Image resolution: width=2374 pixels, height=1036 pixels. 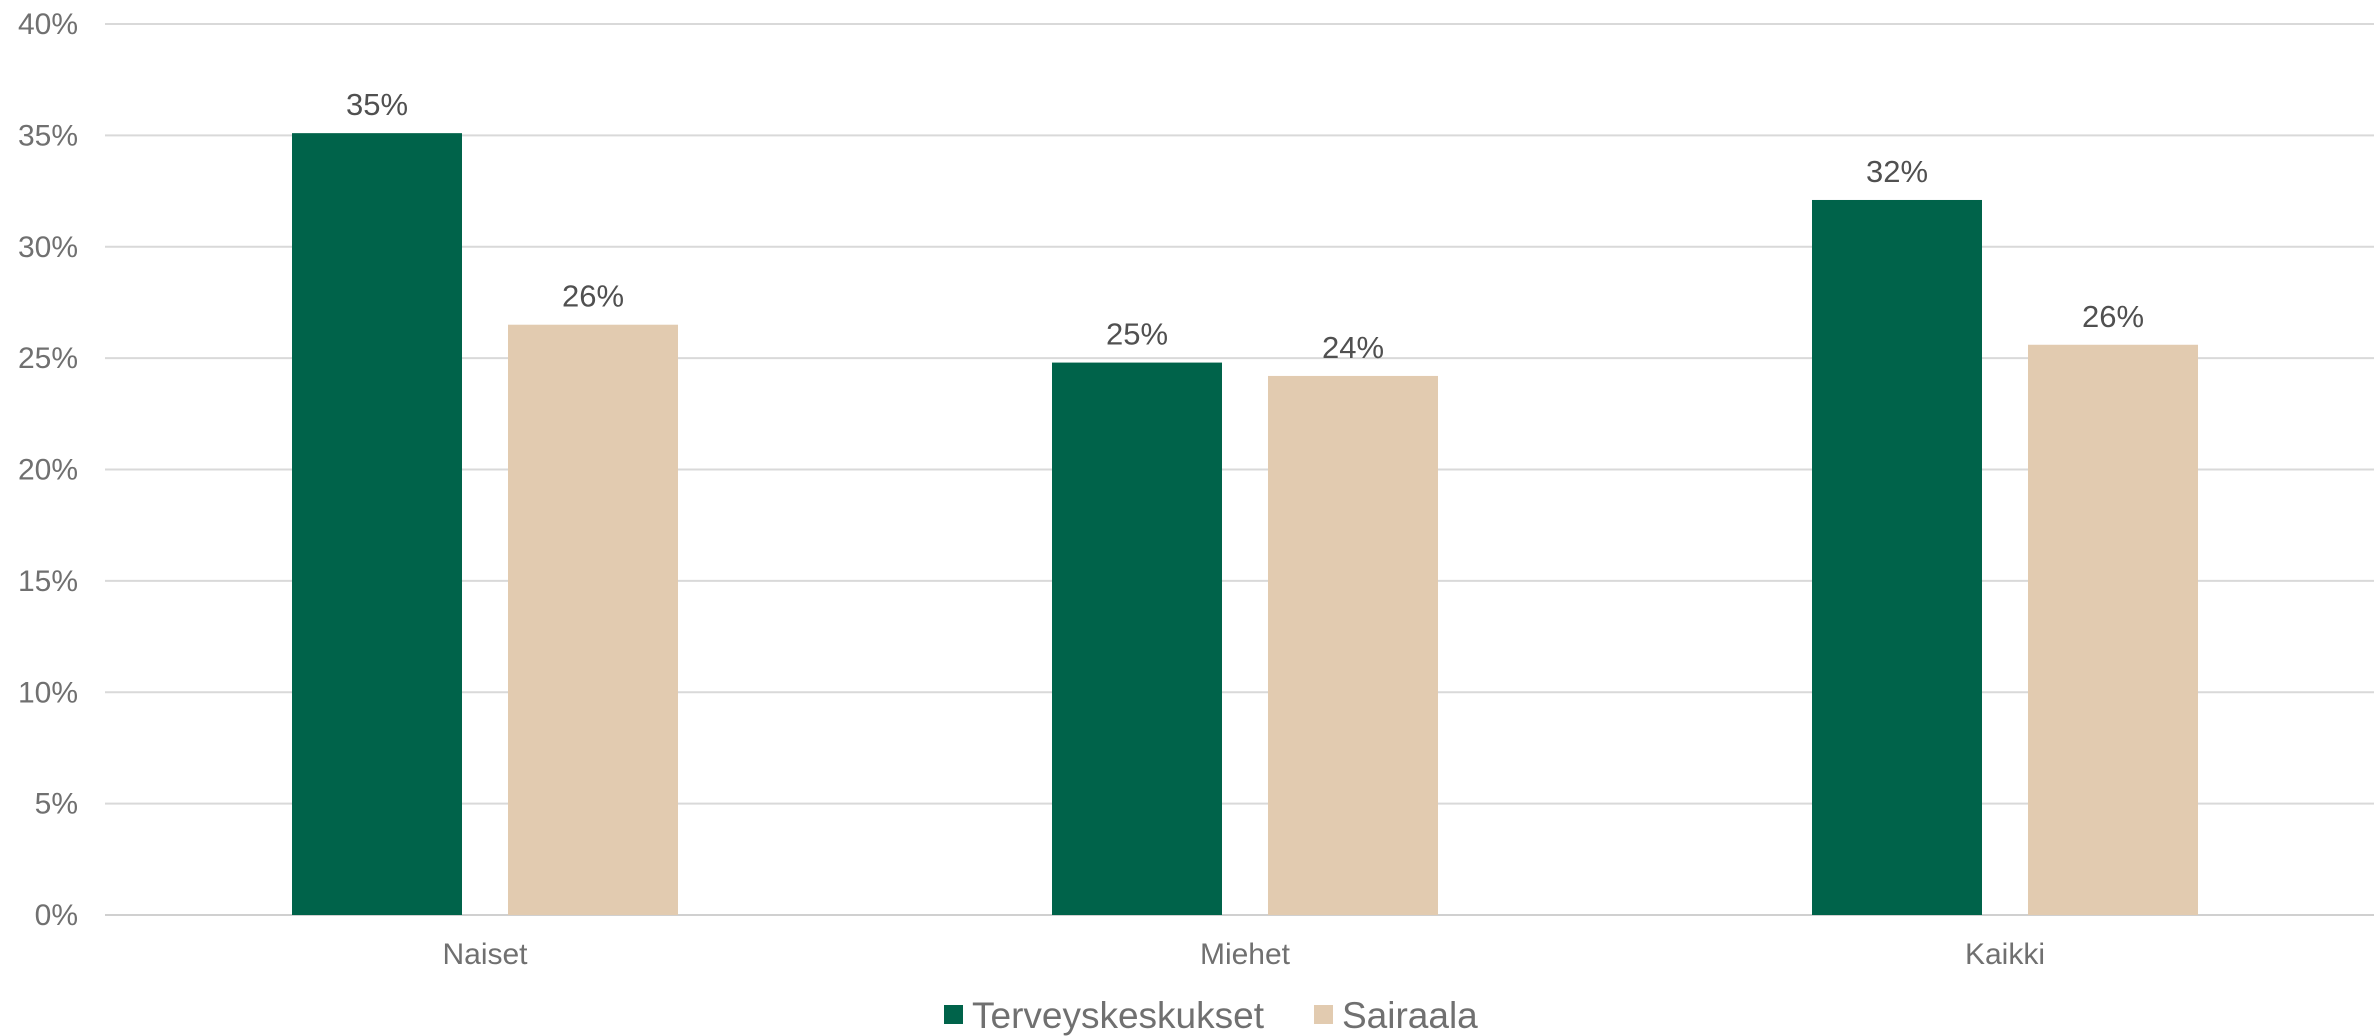 What do you see at coordinates (48, 470) in the screenshot?
I see `y-tick-label: 20%` at bounding box center [48, 470].